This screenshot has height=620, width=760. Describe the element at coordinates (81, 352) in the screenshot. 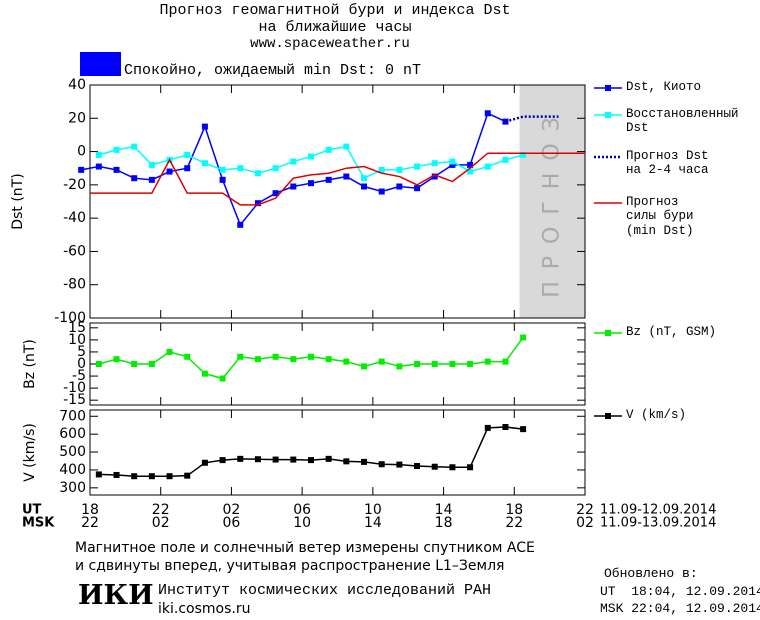

I see `y-tick-label: 5` at that location.